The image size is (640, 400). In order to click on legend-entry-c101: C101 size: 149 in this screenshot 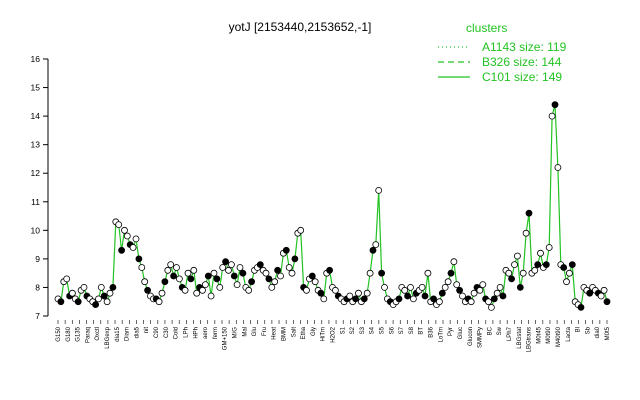, I will do `click(522, 77)`.